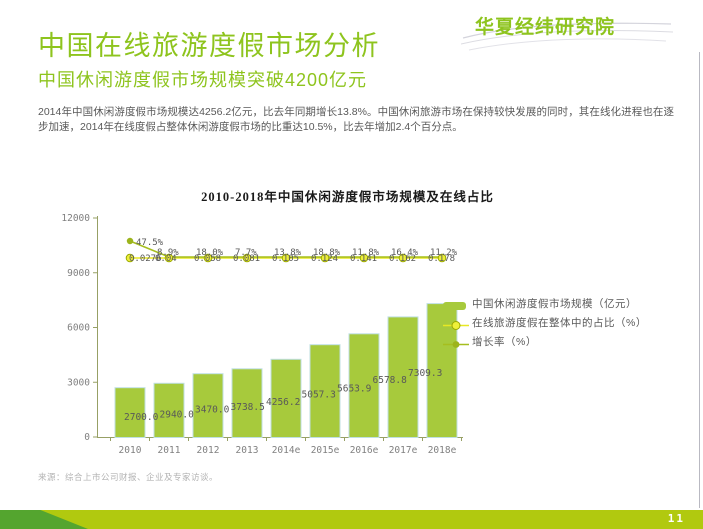  I want to click on bar-value-label: 2700.0, so click(141, 417).